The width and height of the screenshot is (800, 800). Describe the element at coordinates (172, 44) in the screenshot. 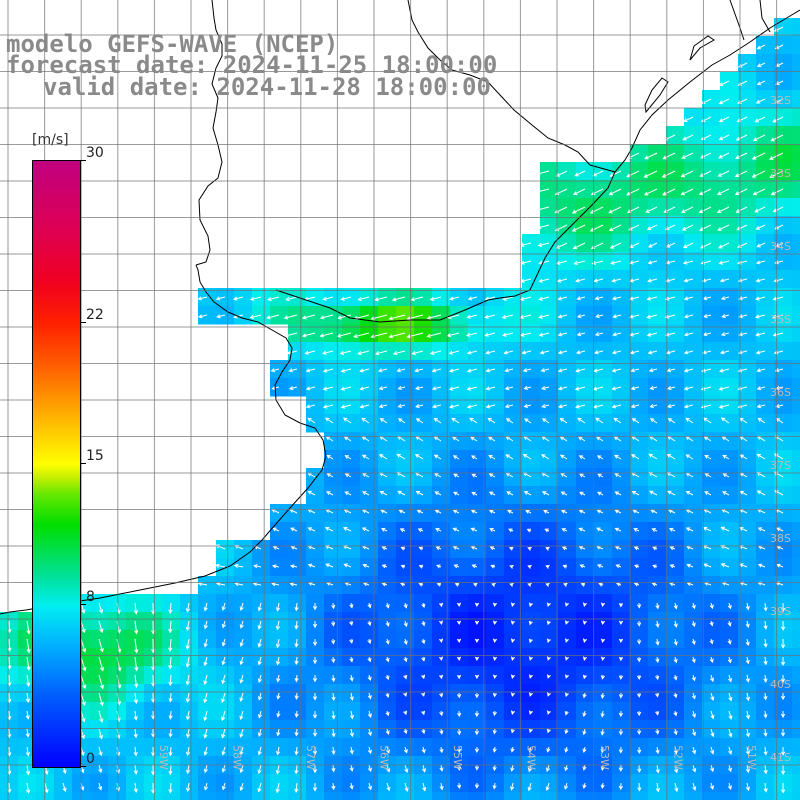

I see `title-model: modelo GEFS-WAVE (NCEP)` at that location.